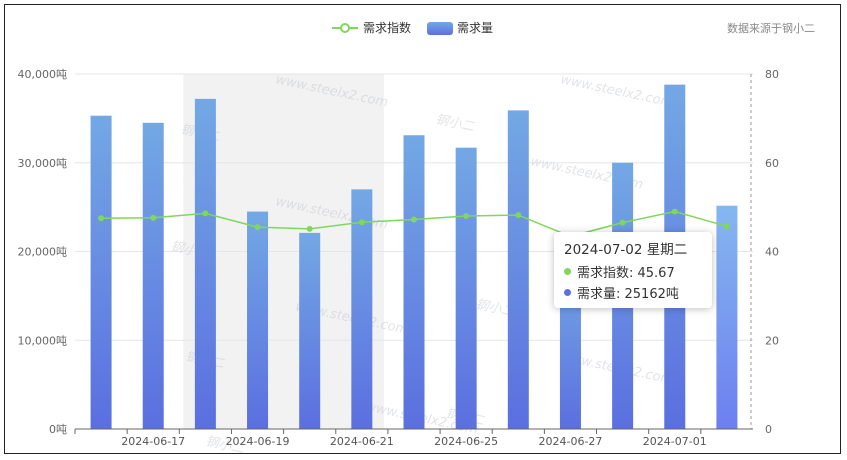 Image resolution: width=847 pixels, height=460 pixels. I want to click on tooltip-line-dot, so click(567, 271).